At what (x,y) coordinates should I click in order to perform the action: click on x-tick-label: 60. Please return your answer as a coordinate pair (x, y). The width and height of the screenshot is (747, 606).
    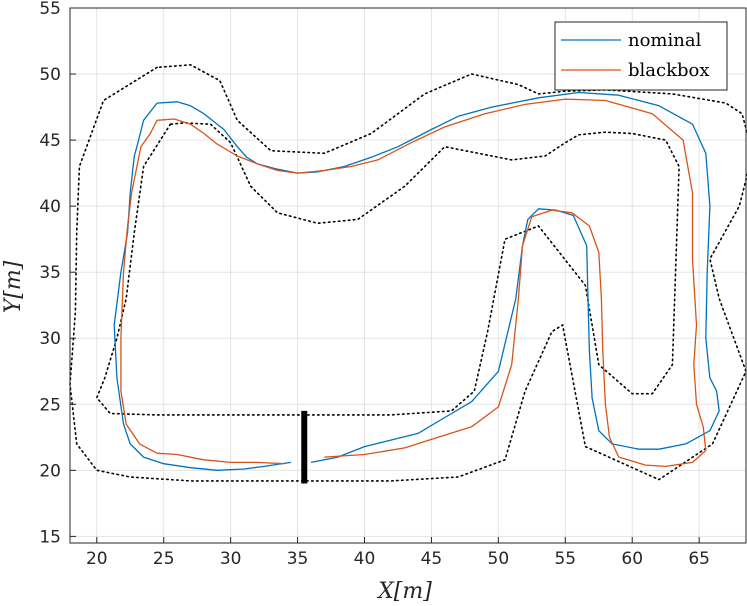
    Looking at the image, I should click on (632, 559).